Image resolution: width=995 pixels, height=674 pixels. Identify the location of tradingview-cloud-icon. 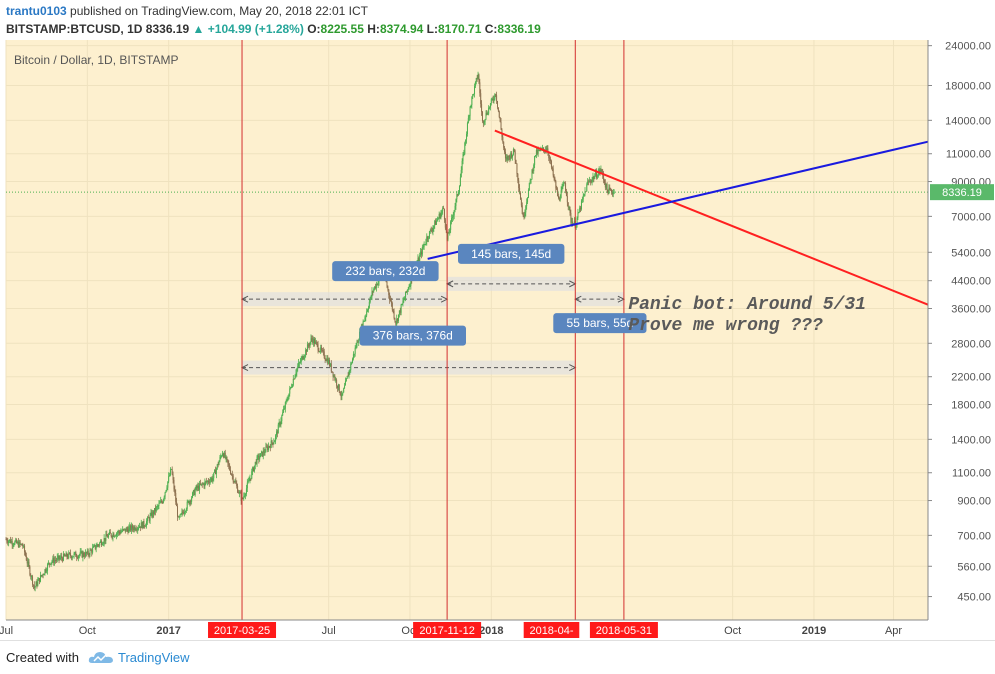
(101, 657).